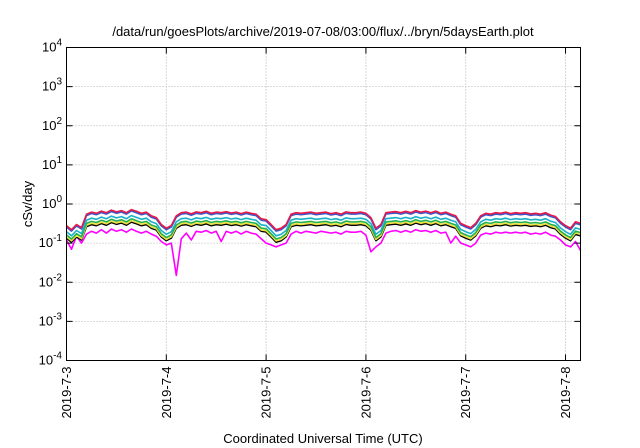  What do you see at coordinates (52, 124) in the screenshot?
I see `y-tick-label: 10²` at bounding box center [52, 124].